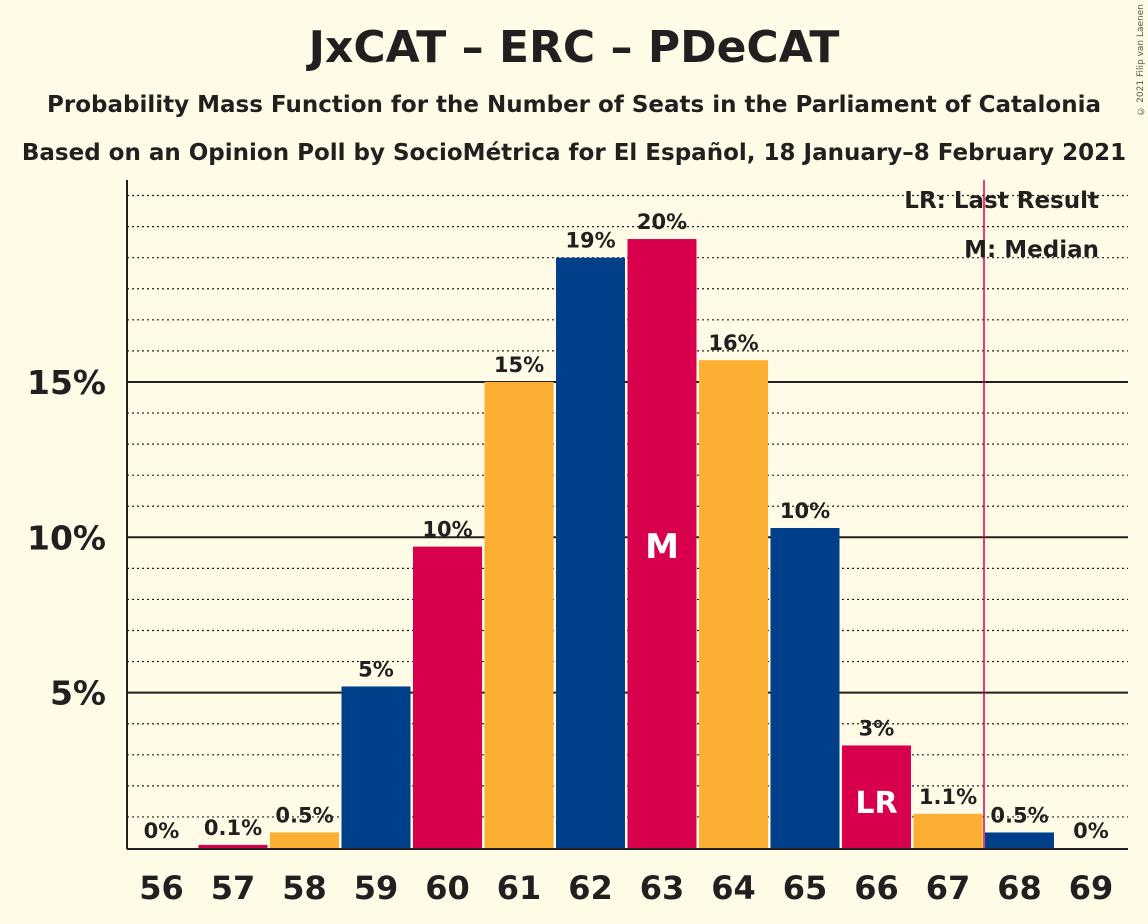  I want to click on data-label: 3%, so click(877, 728).